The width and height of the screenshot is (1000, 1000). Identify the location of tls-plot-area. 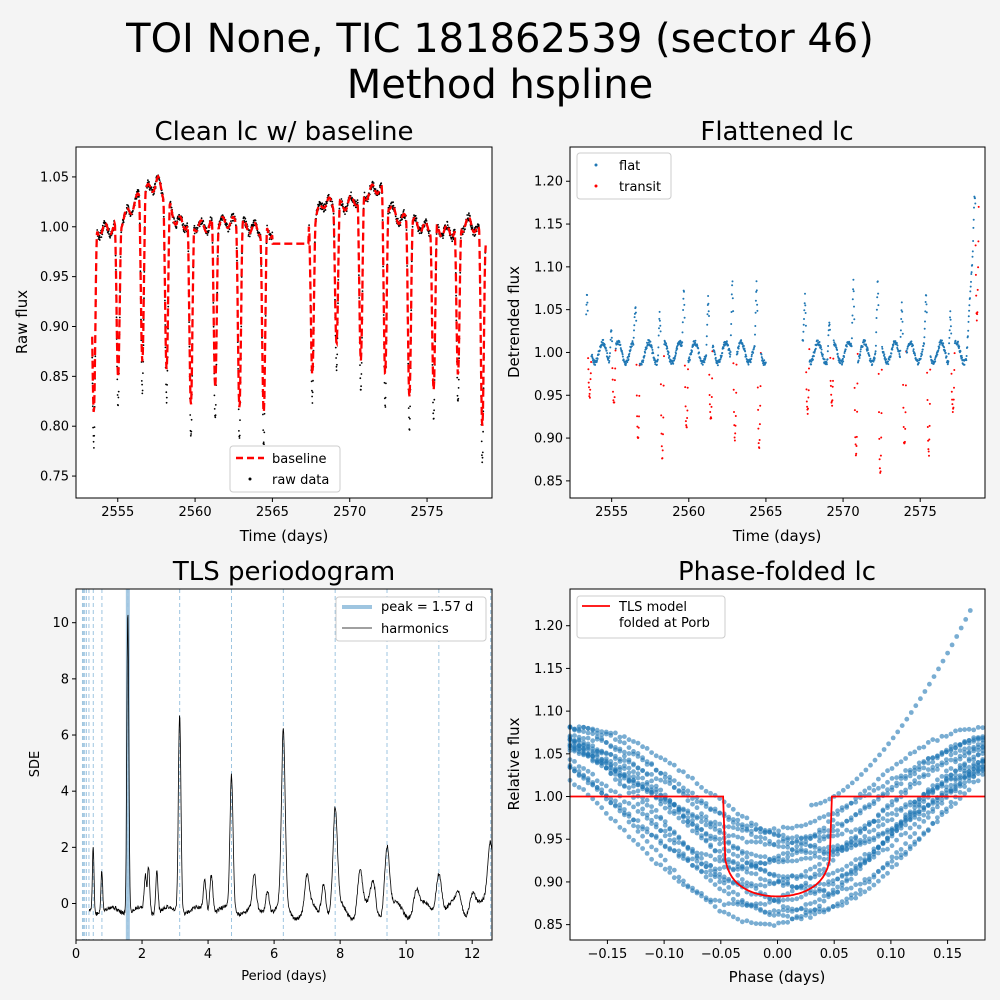
(284, 764).